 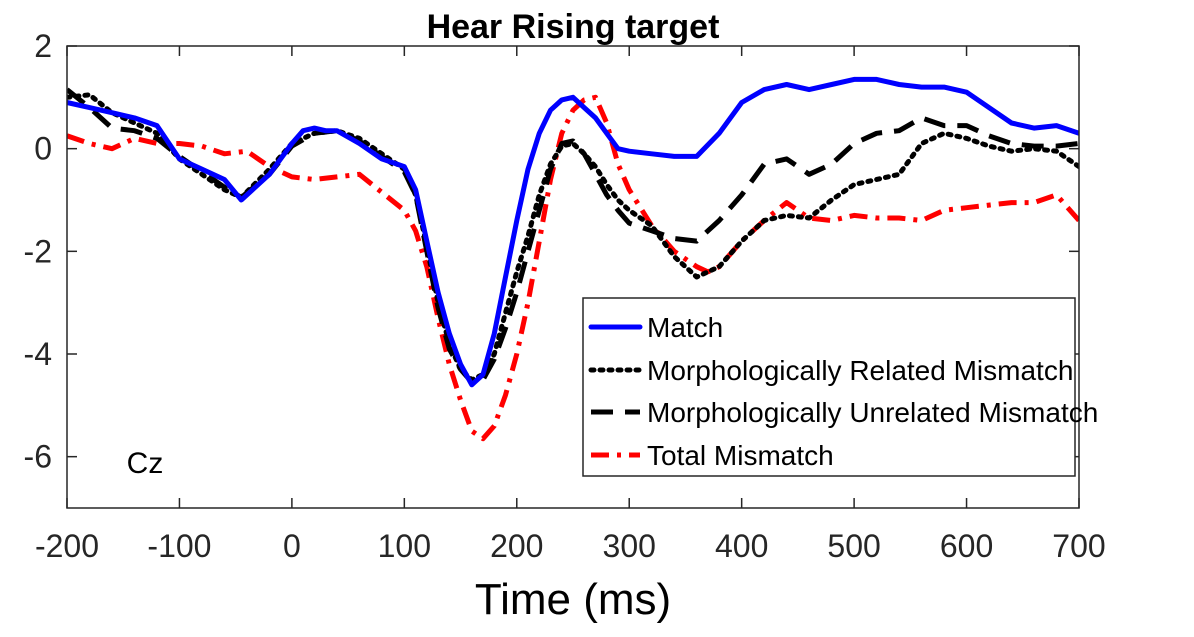 What do you see at coordinates (573, 599) in the screenshot?
I see `x-axis-label: Time (ms)` at bounding box center [573, 599].